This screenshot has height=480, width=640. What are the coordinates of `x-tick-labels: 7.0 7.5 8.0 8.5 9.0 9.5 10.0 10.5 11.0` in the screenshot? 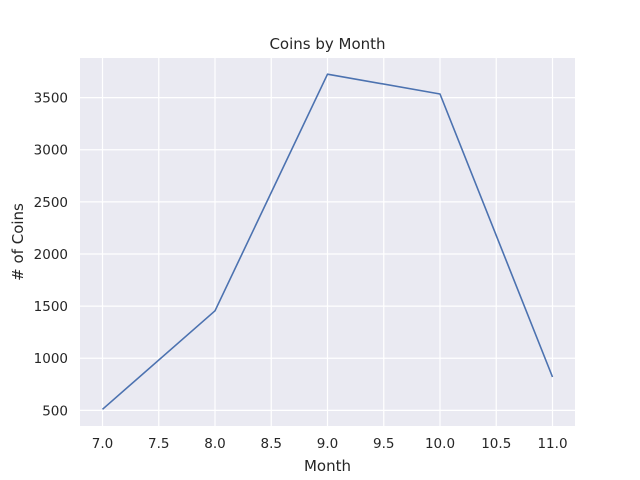 It's located at (330, 444).